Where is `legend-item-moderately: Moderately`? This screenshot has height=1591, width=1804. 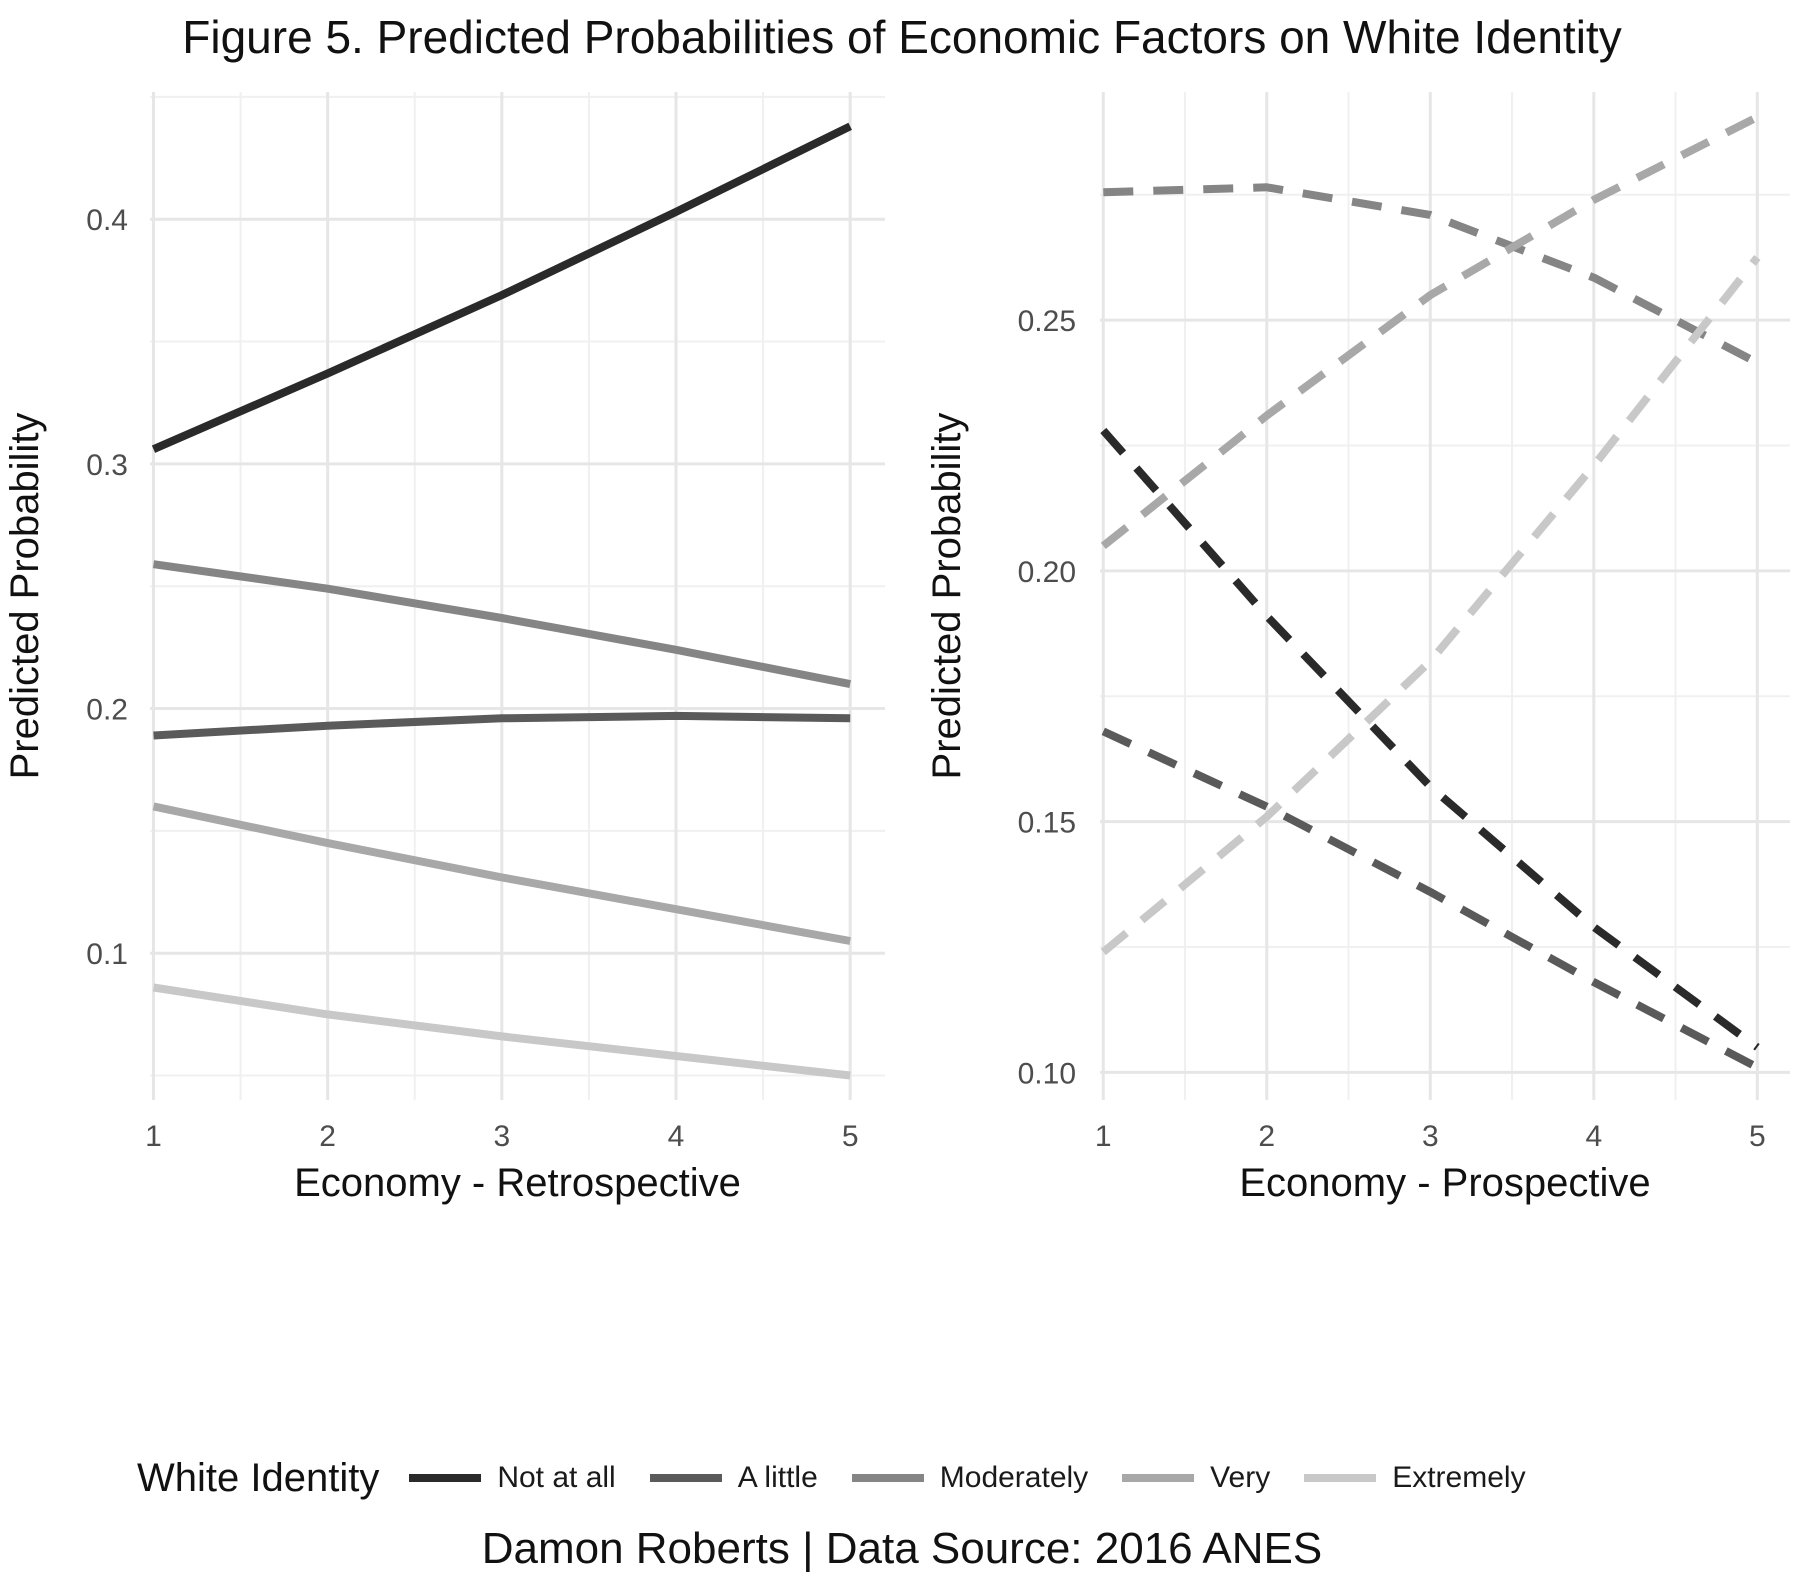 legend-item-moderately: Moderately is located at coordinates (968, 1478).